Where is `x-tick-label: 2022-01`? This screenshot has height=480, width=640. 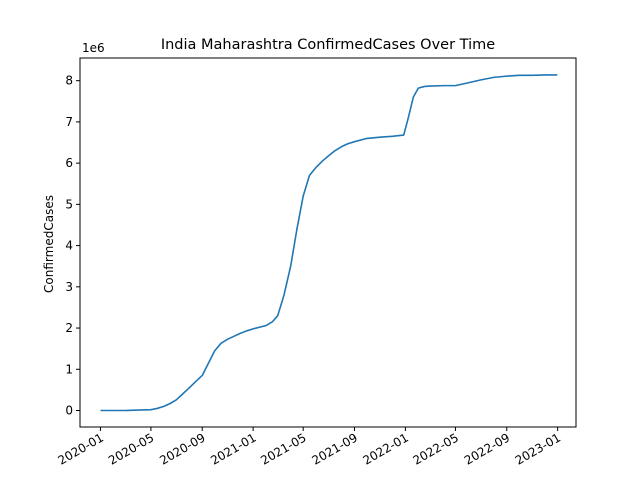 x-tick-label: 2022-01 is located at coordinates (385, 448).